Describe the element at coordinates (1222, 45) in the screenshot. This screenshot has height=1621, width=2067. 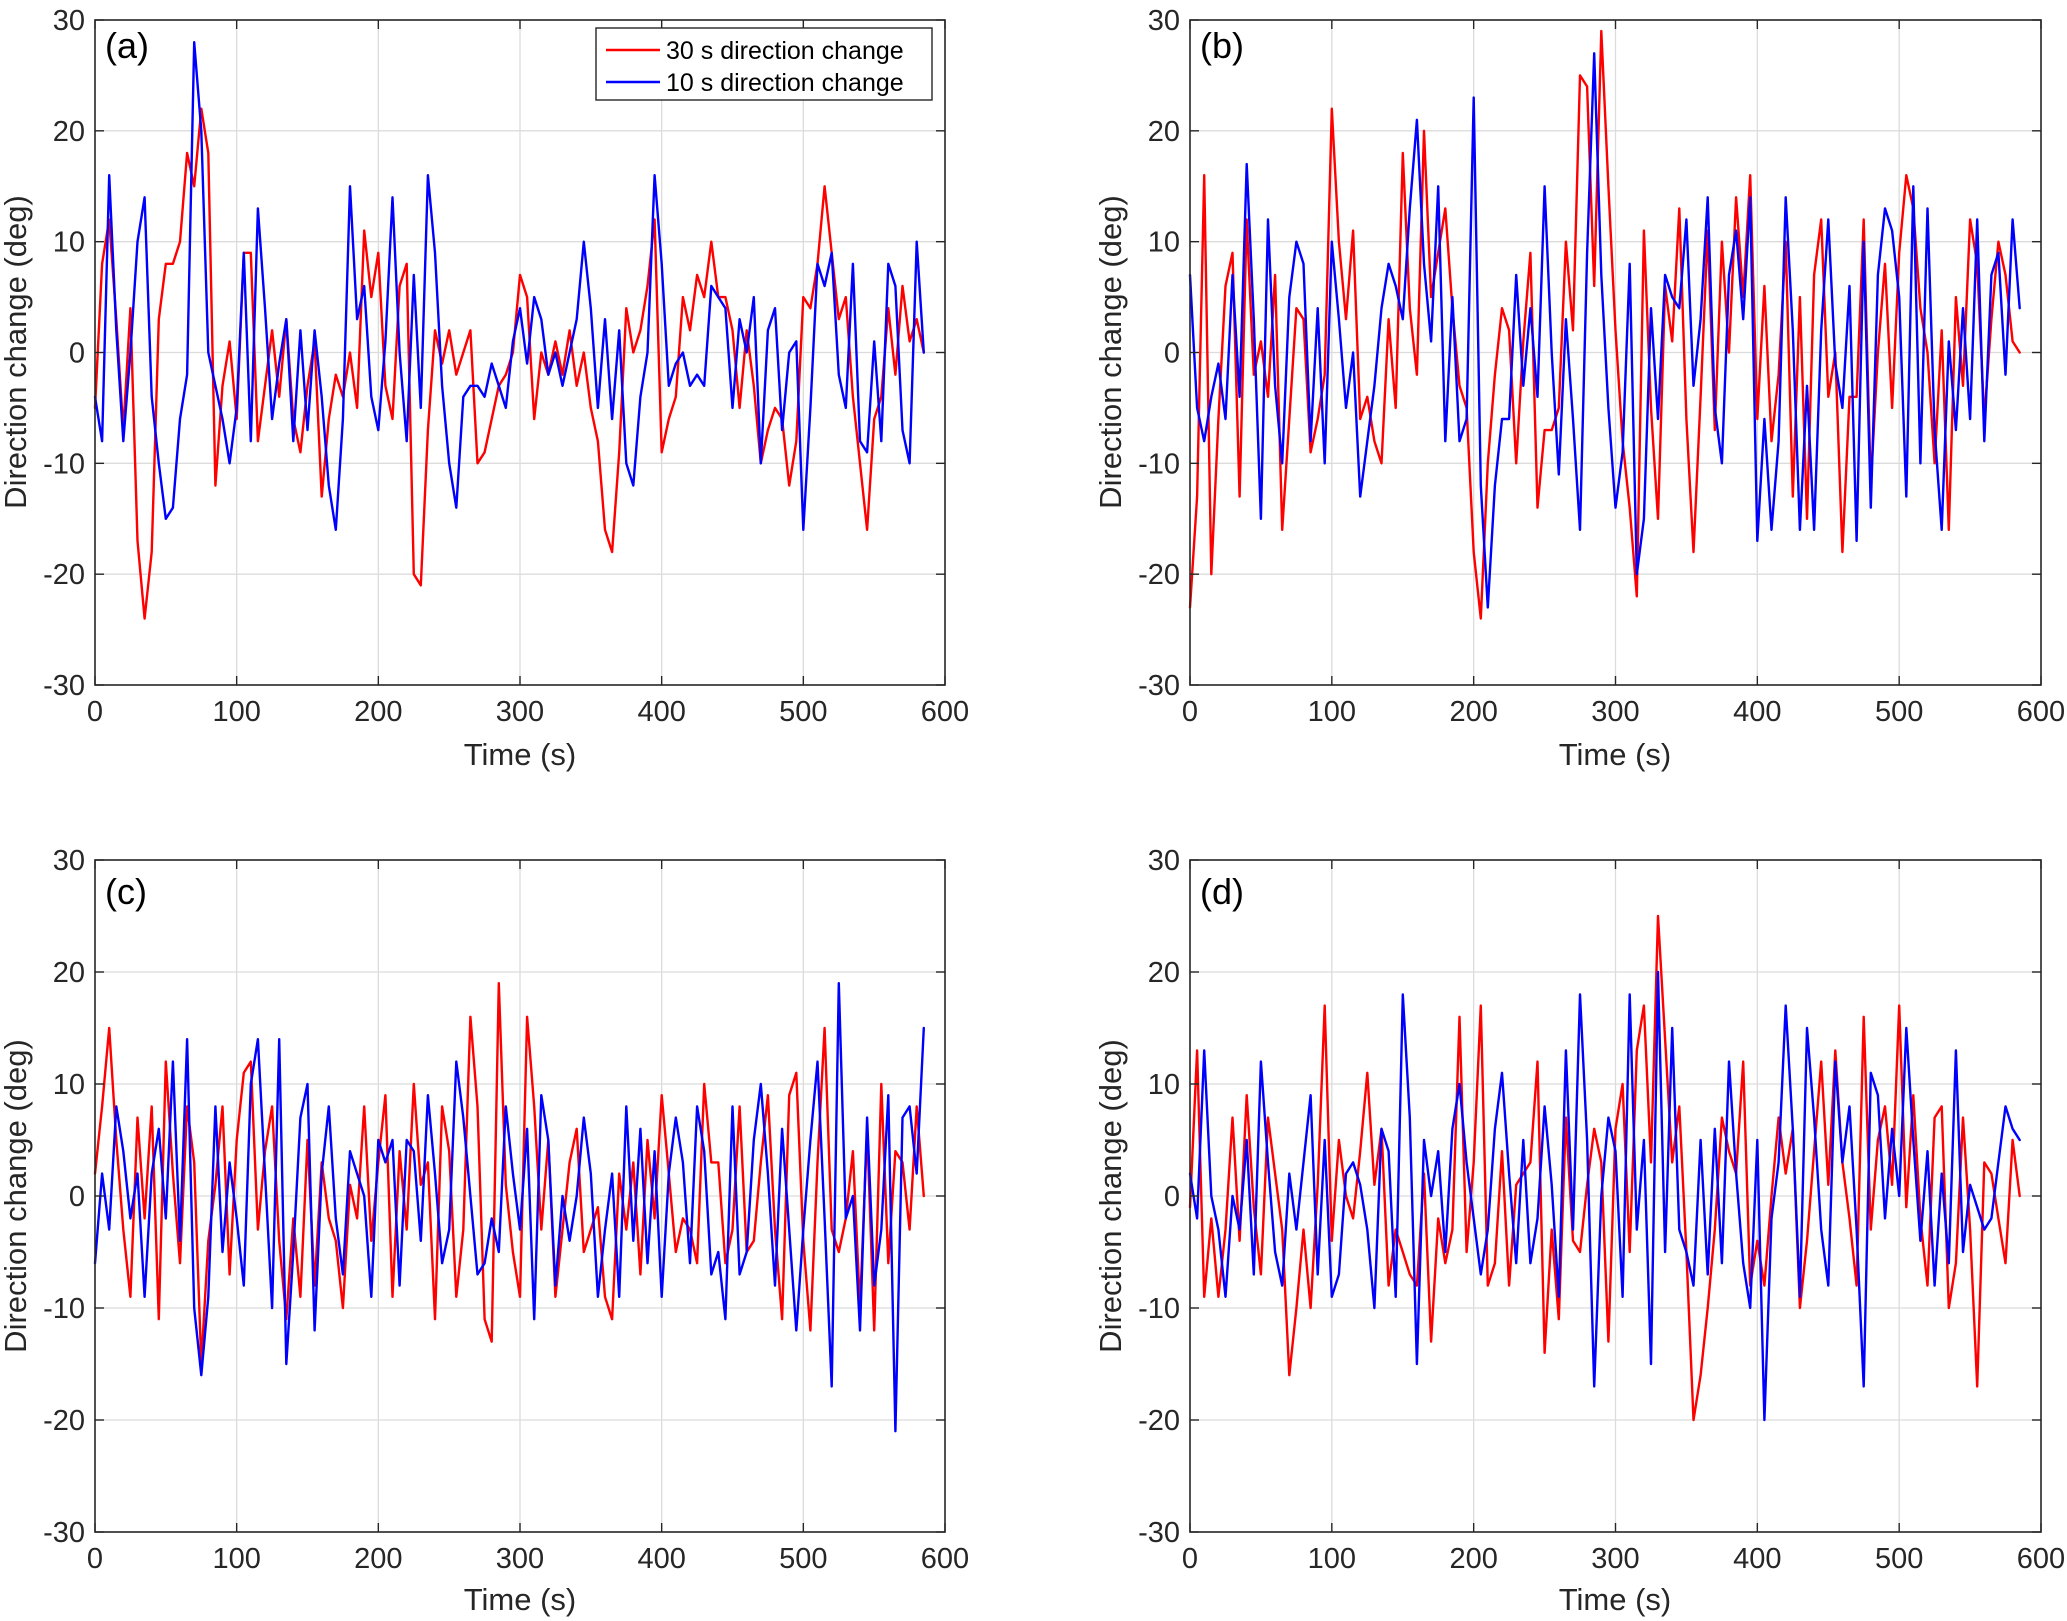
I see `panel-label: (b)` at that location.